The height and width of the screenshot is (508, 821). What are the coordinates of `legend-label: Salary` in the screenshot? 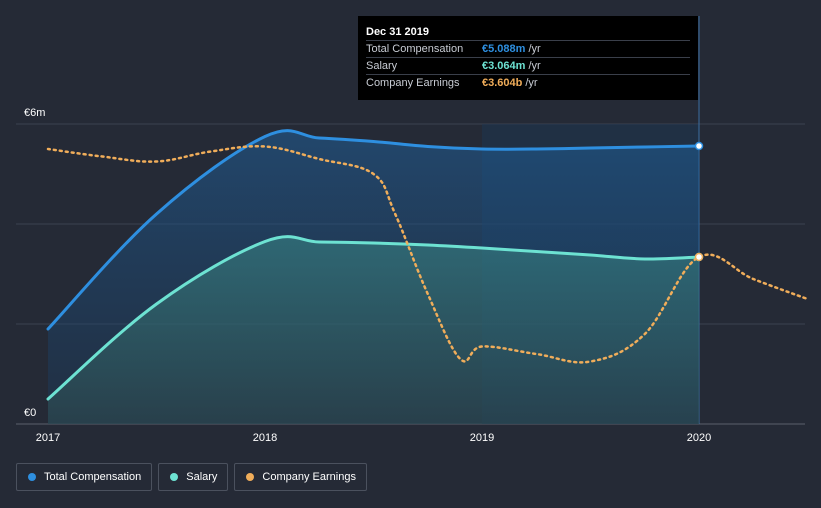 It's located at (202, 477).